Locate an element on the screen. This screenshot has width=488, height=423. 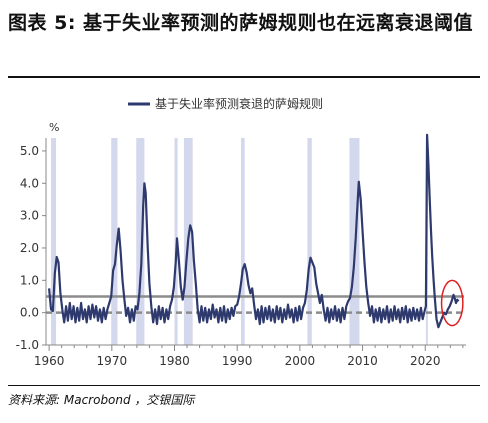
y-tick-label: -1.0 is located at coordinates (27, 345).